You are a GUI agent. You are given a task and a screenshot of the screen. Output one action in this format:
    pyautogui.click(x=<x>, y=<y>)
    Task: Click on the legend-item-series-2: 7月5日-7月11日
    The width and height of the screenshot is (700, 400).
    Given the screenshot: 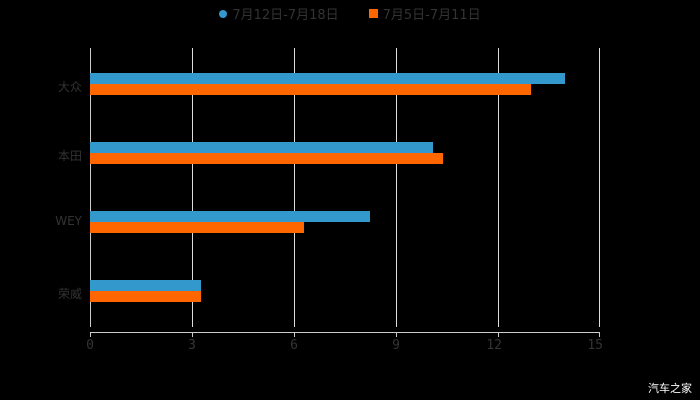 What is the action you would take?
    pyautogui.click(x=424, y=13)
    